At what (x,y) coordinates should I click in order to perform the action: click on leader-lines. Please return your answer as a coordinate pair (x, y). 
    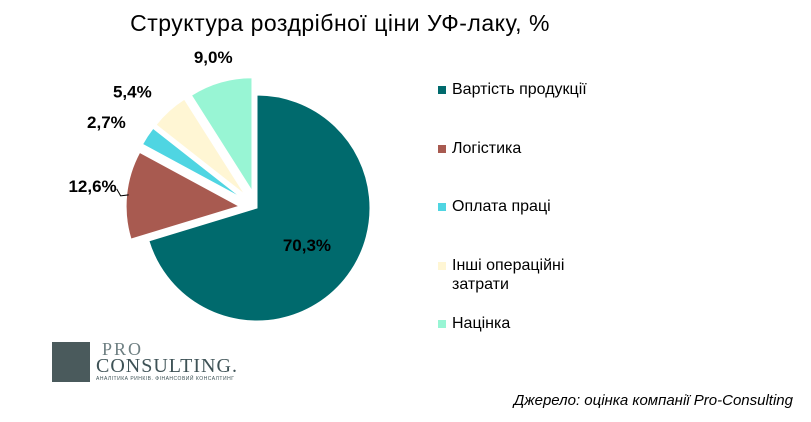
    Looking at the image, I should click on (122, 192).